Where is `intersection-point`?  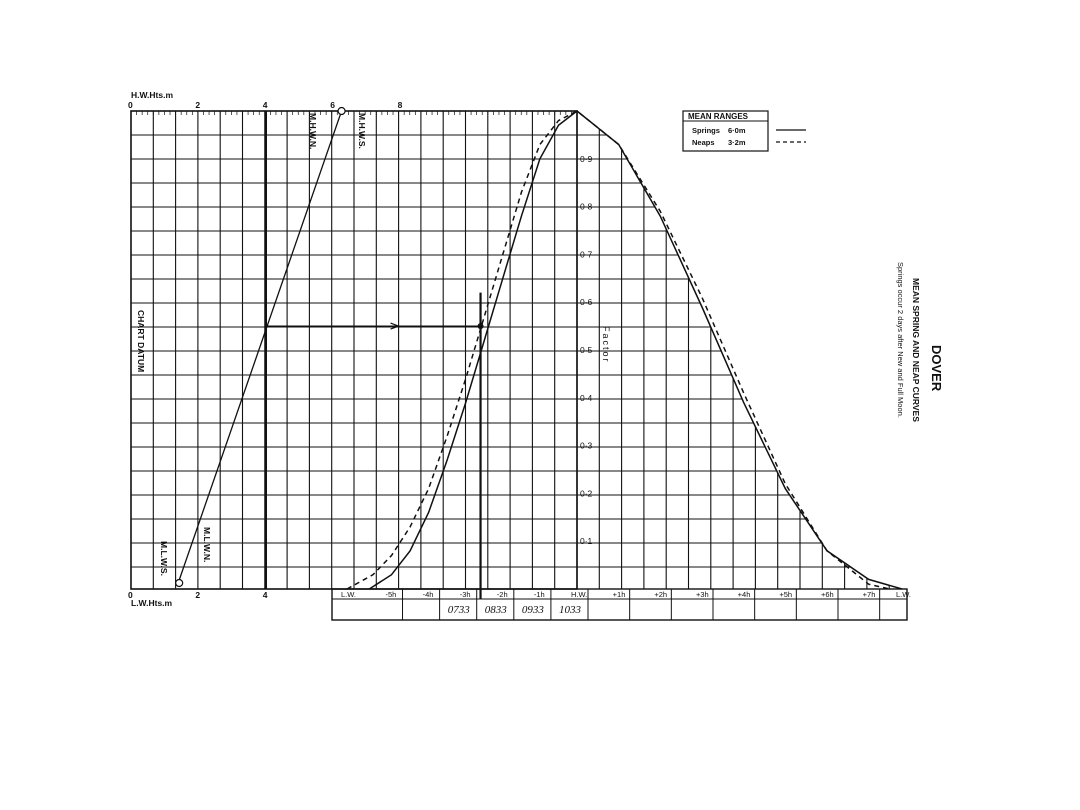
intersection-point is located at coordinates (480, 326).